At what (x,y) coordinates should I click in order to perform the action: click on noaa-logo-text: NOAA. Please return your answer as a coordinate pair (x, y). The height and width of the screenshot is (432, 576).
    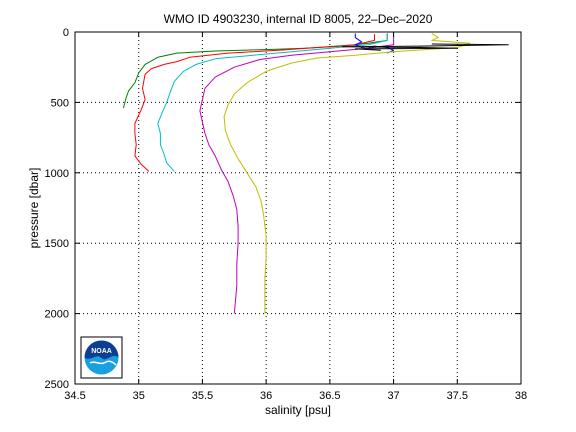
    Looking at the image, I should click on (101, 351).